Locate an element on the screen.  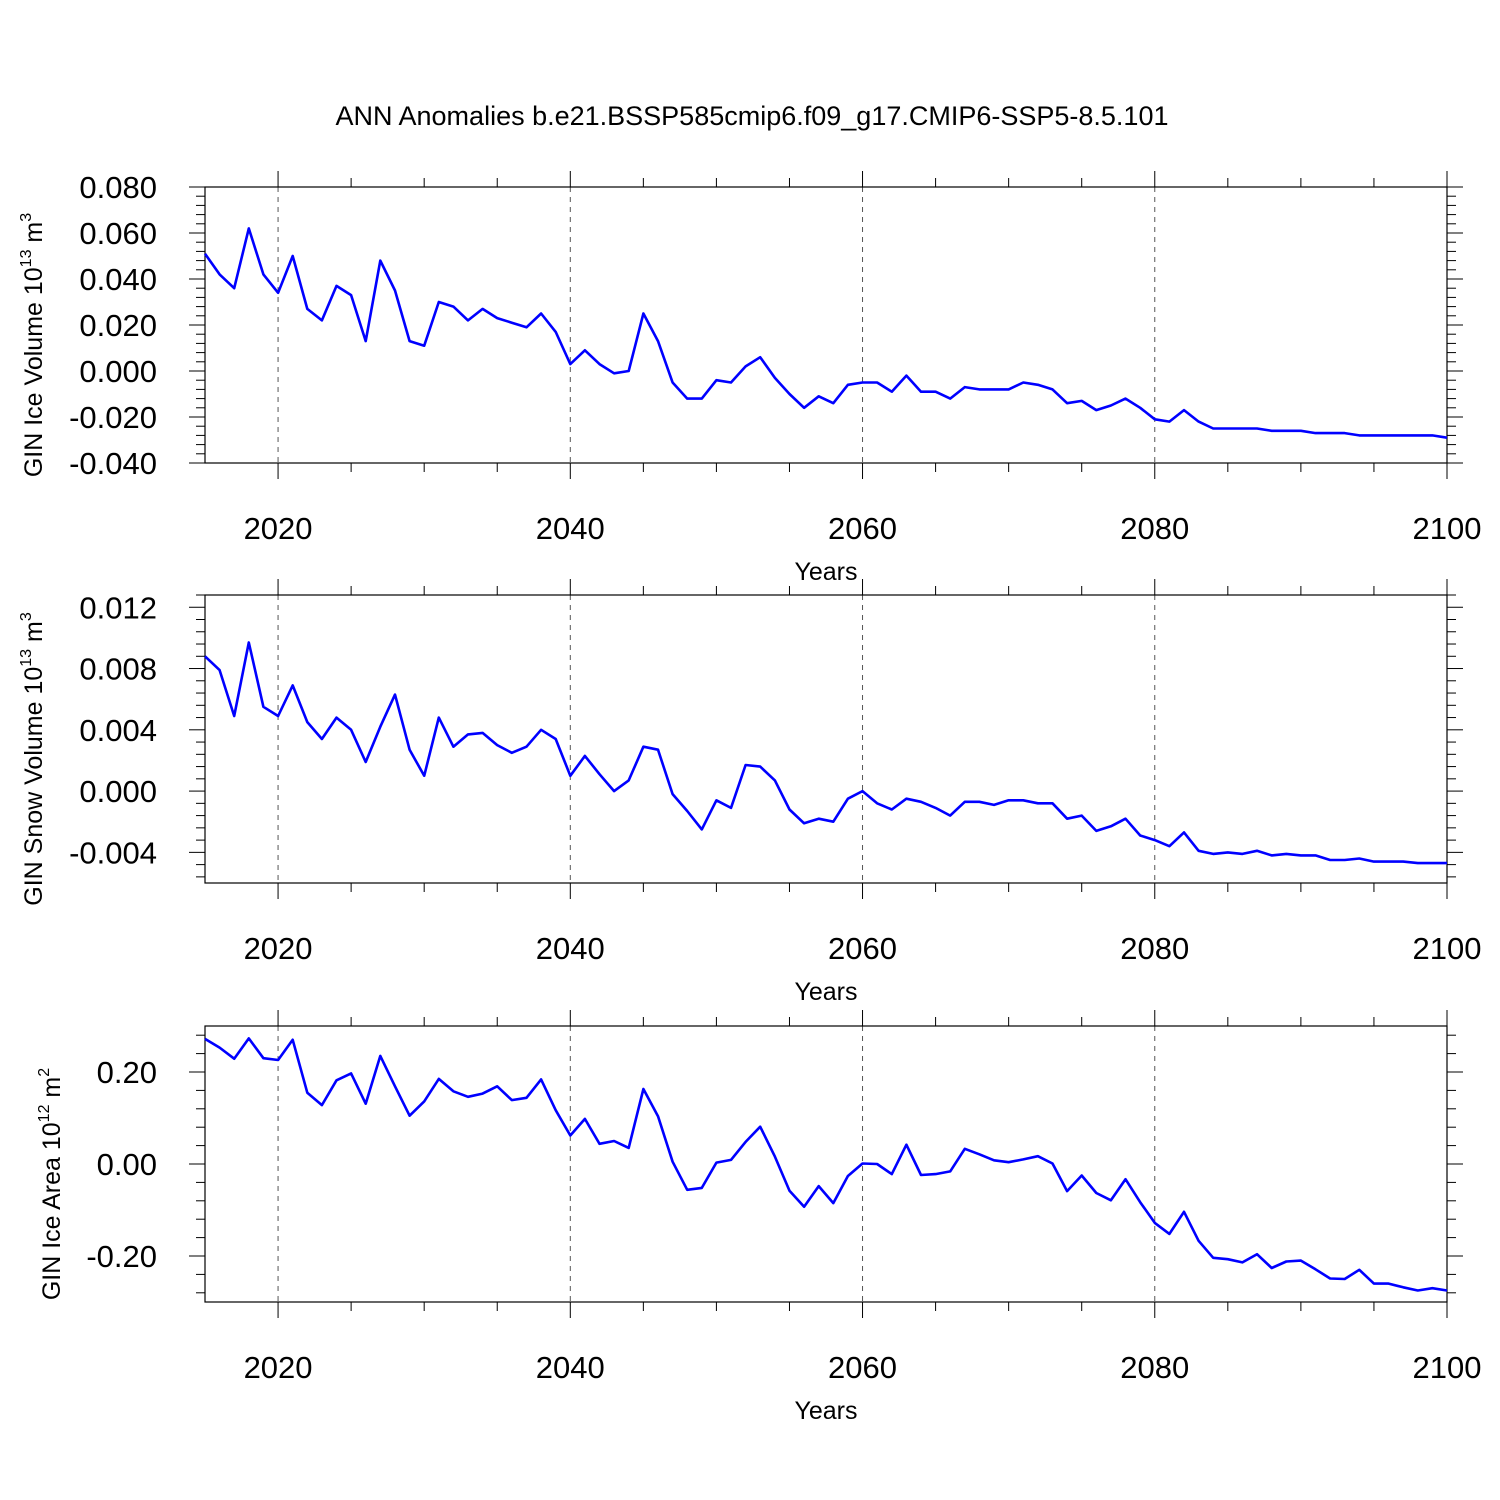
series-line-snow-volume is located at coordinates (825, 753).